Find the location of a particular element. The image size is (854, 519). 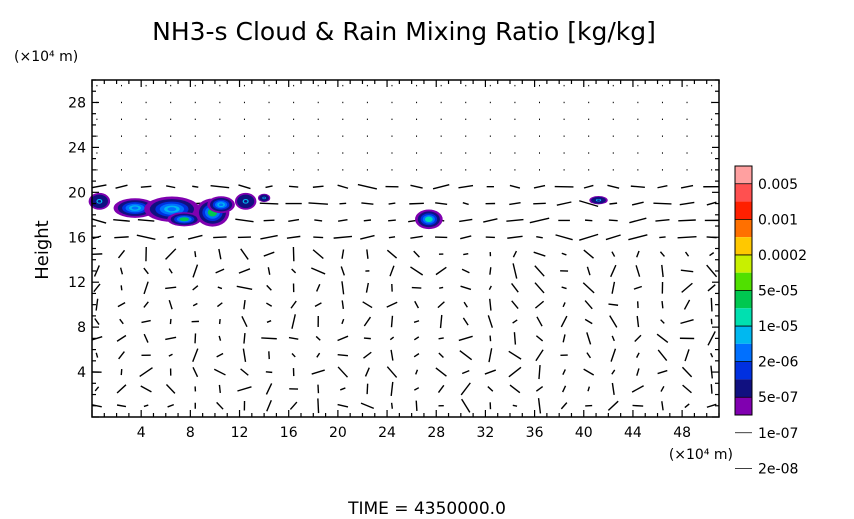

x-tick-label: 44 is located at coordinates (633, 433).